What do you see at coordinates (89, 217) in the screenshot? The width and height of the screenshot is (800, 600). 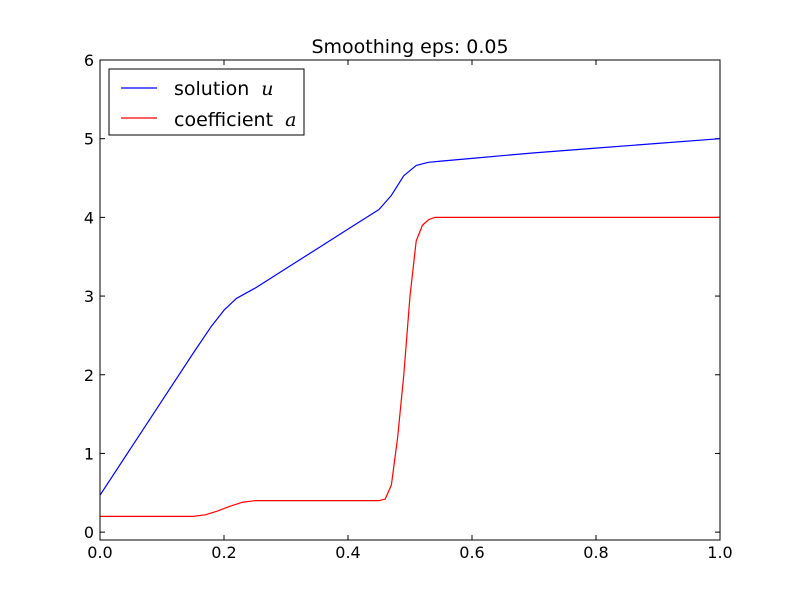 I see `y-tick-label: 4` at bounding box center [89, 217].